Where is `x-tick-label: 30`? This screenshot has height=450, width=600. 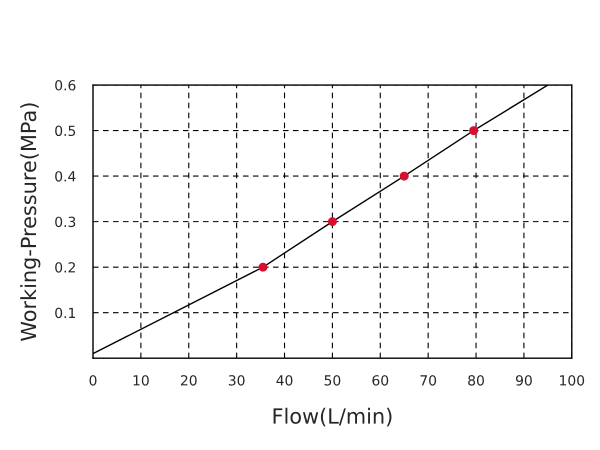
x-tick-label: 30 is located at coordinates (236, 380).